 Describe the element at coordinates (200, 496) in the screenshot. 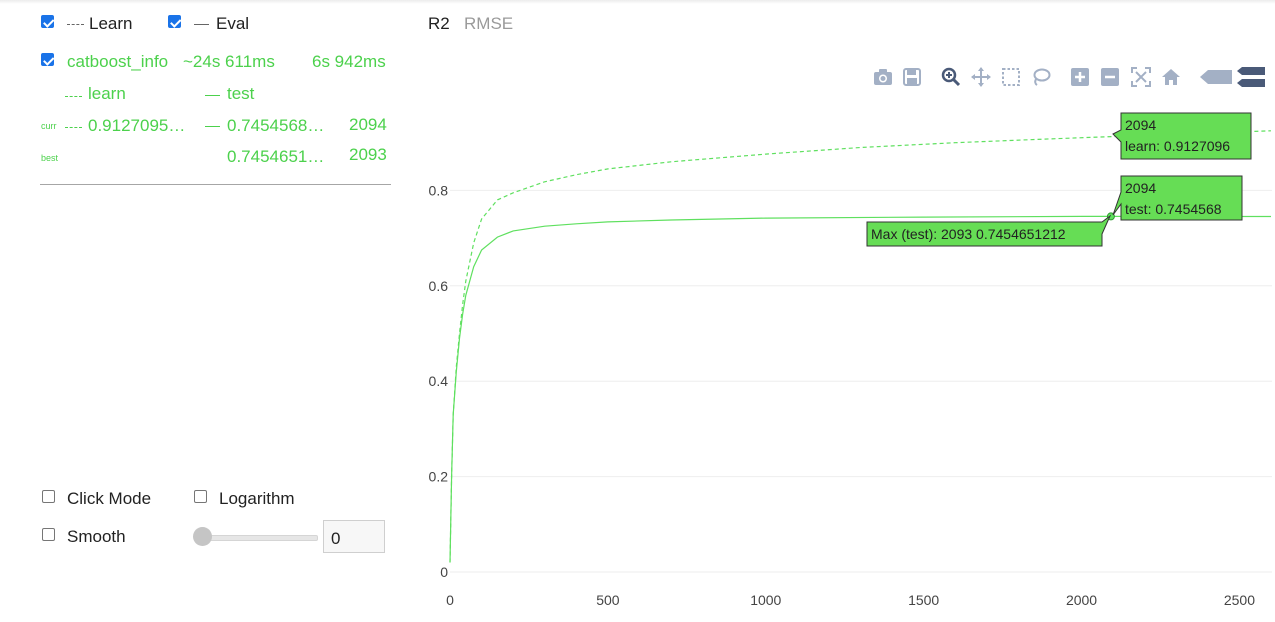

I see `logarithm-checkbox` at that location.